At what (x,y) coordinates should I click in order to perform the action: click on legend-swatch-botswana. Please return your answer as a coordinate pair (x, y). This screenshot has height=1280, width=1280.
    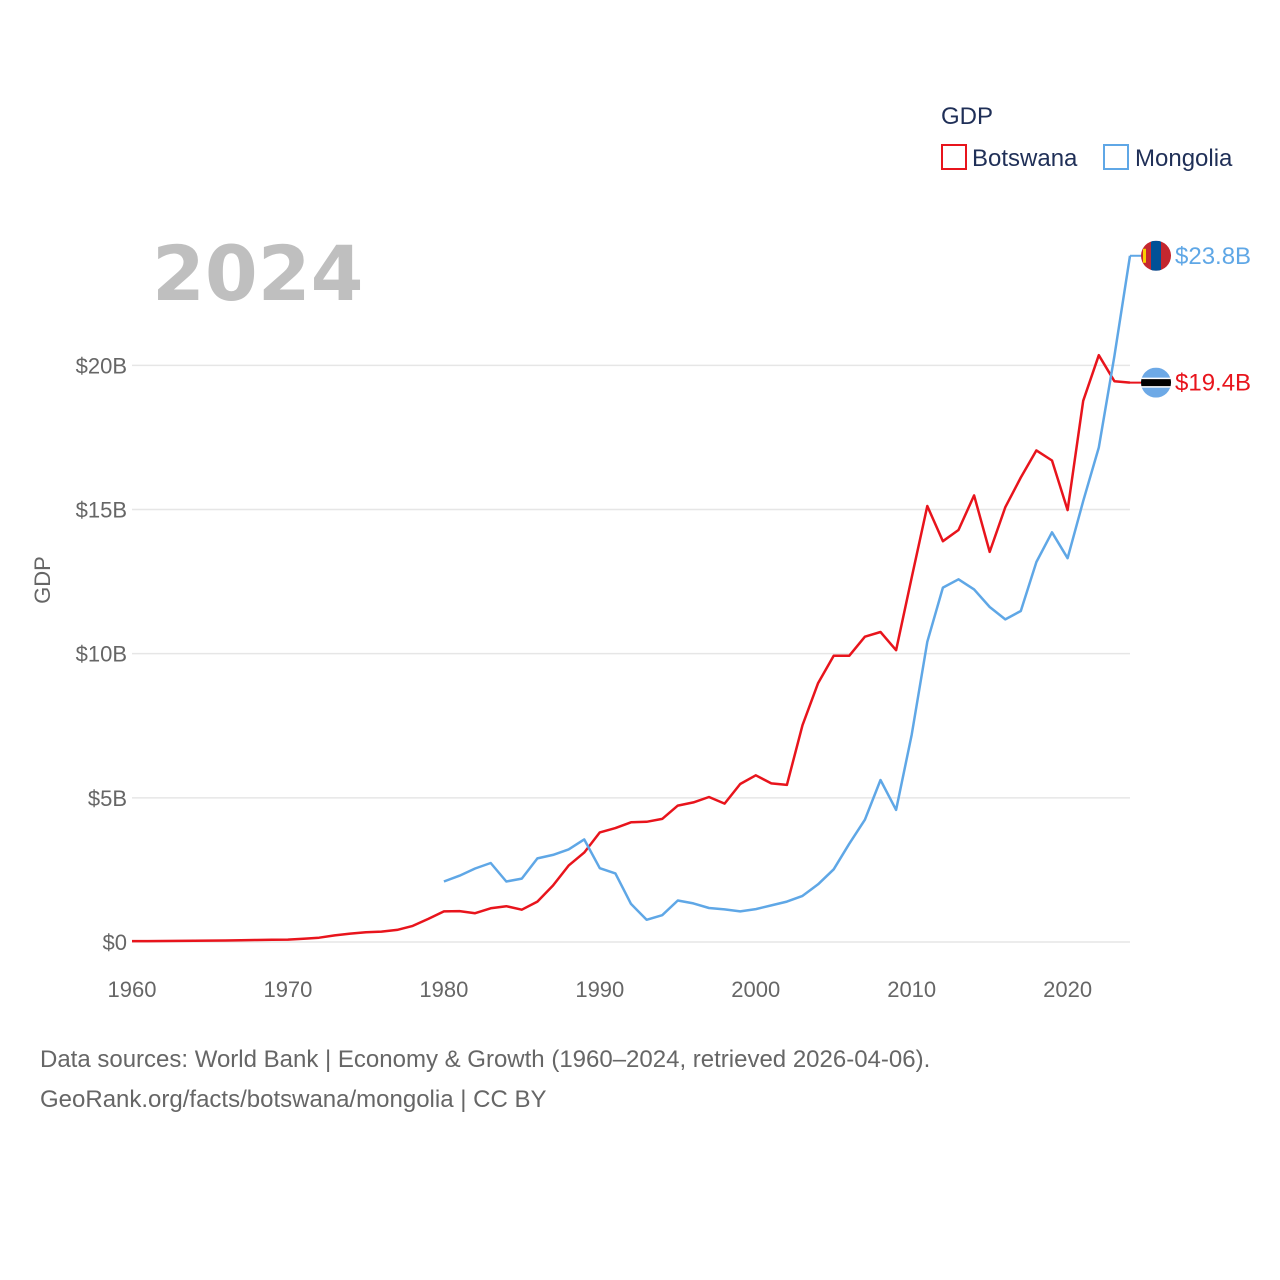
    Looking at the image, I should click on (954, 157).